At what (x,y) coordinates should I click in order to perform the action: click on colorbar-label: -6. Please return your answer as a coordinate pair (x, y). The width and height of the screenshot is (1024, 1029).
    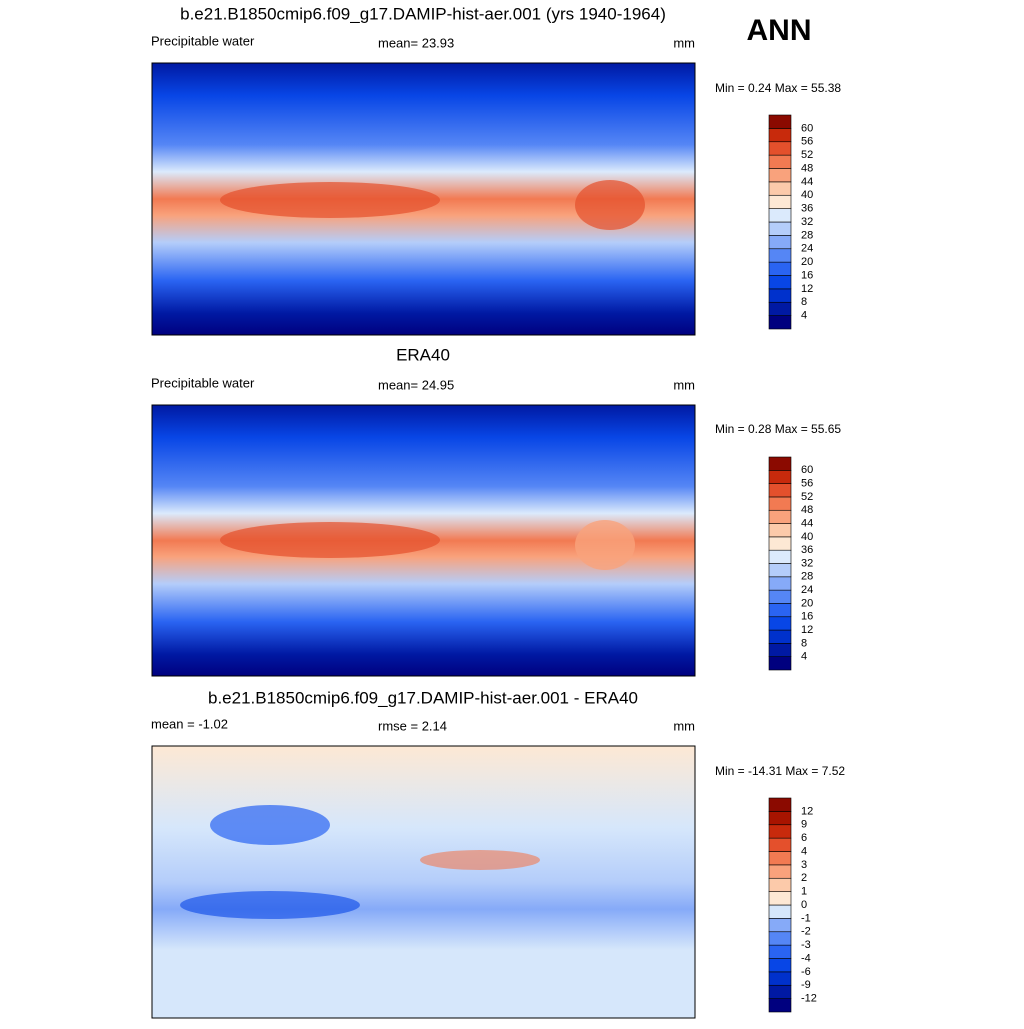
    Looking at the image, I should click on (806, 972).